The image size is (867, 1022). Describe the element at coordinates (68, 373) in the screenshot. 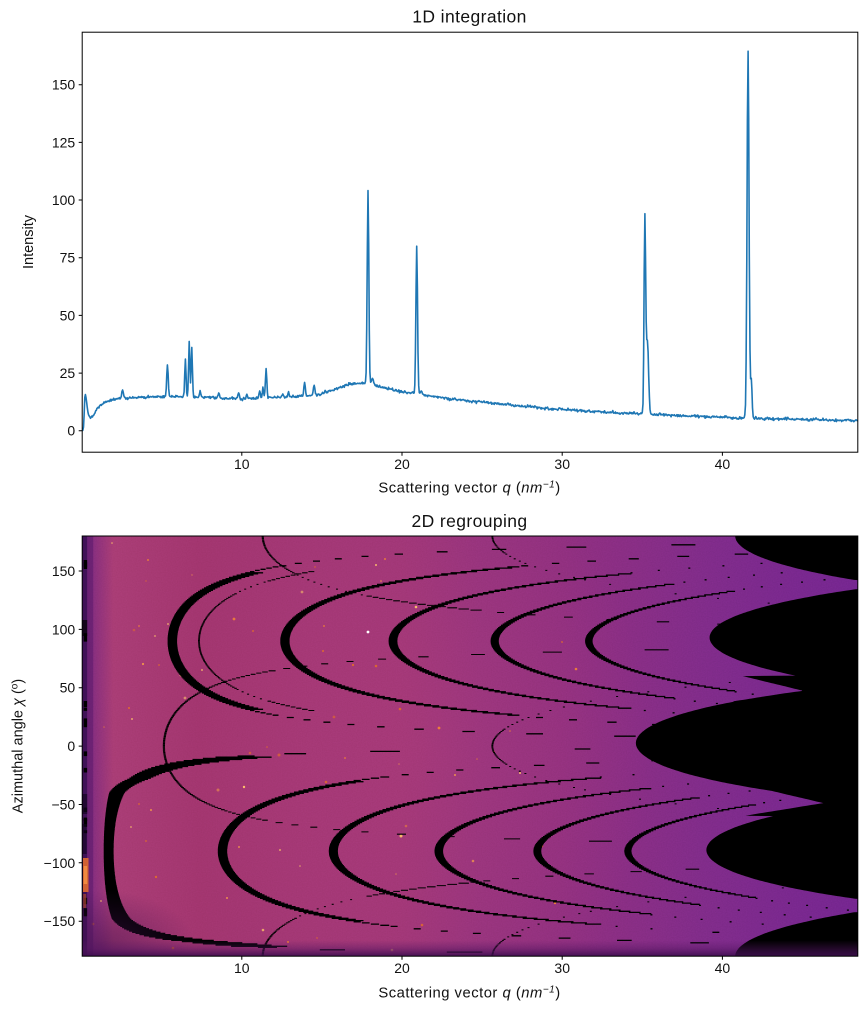

I see `svg-text: 25` at that location.